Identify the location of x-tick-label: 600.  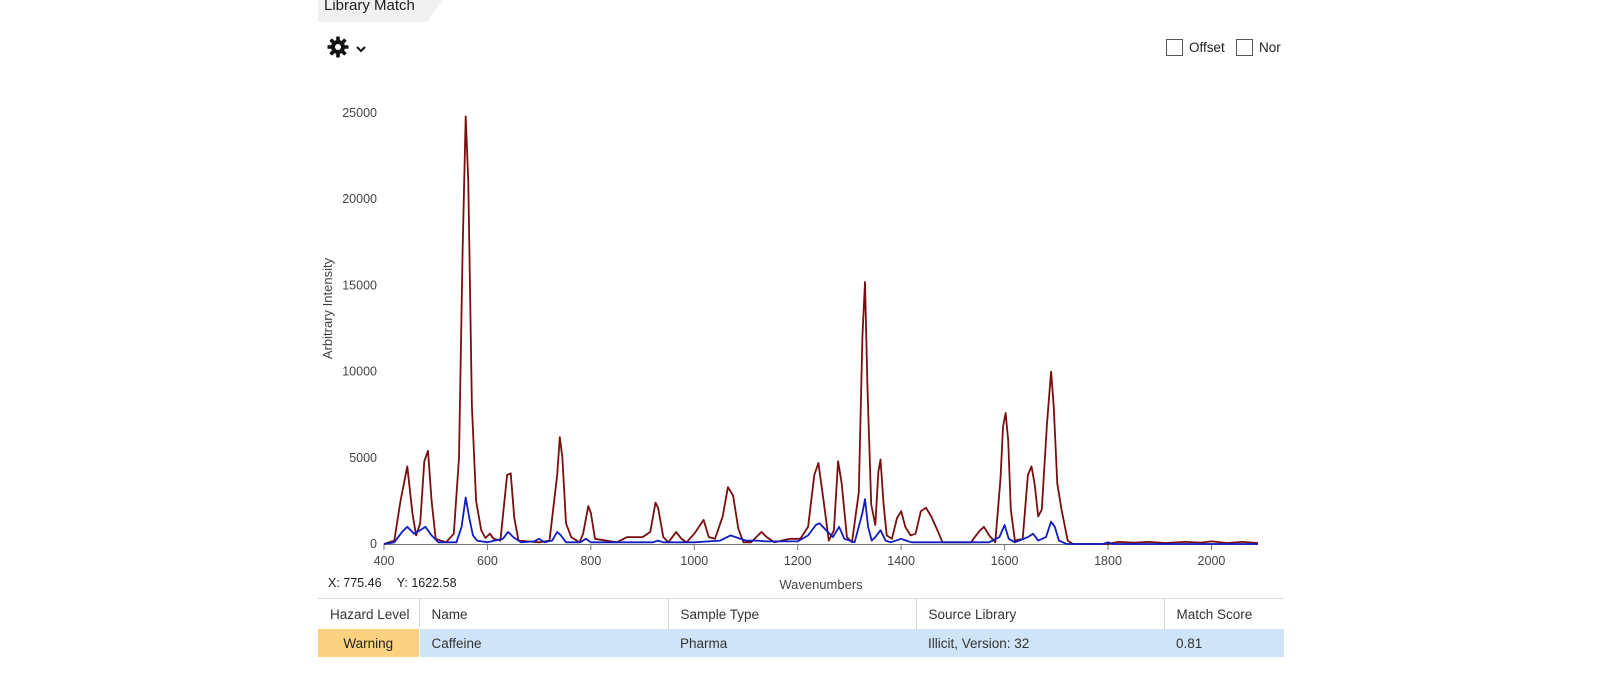
(487, 561).